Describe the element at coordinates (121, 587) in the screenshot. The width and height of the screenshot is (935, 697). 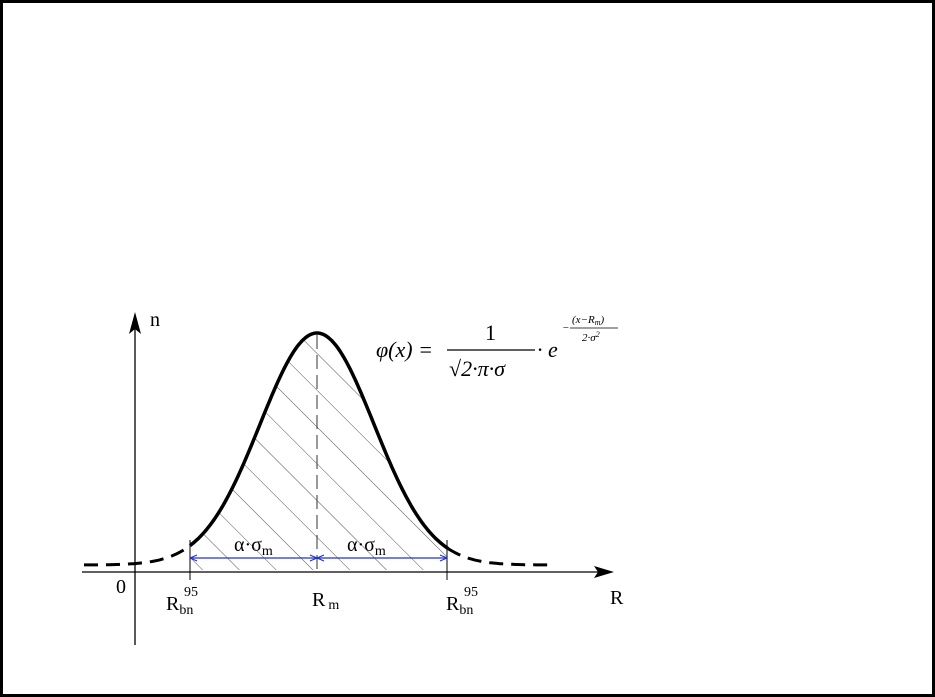
I see `origin-label: 0` at that location.